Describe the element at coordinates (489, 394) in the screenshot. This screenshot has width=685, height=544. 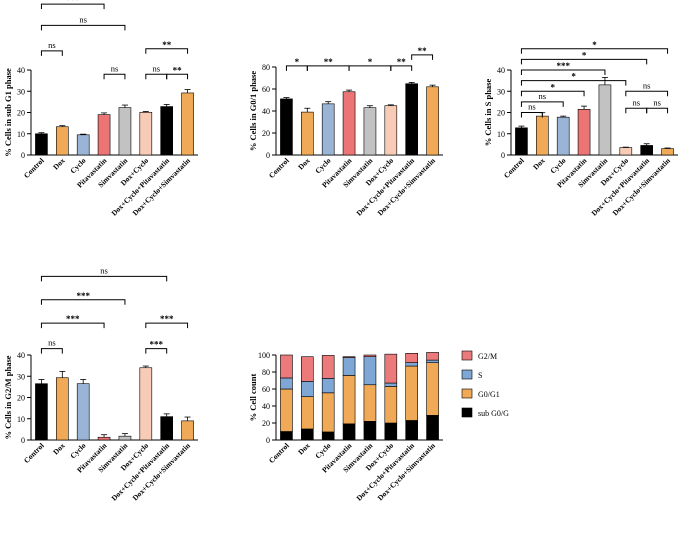
I see `legend-label-g0g1: G0/G1` at that location.